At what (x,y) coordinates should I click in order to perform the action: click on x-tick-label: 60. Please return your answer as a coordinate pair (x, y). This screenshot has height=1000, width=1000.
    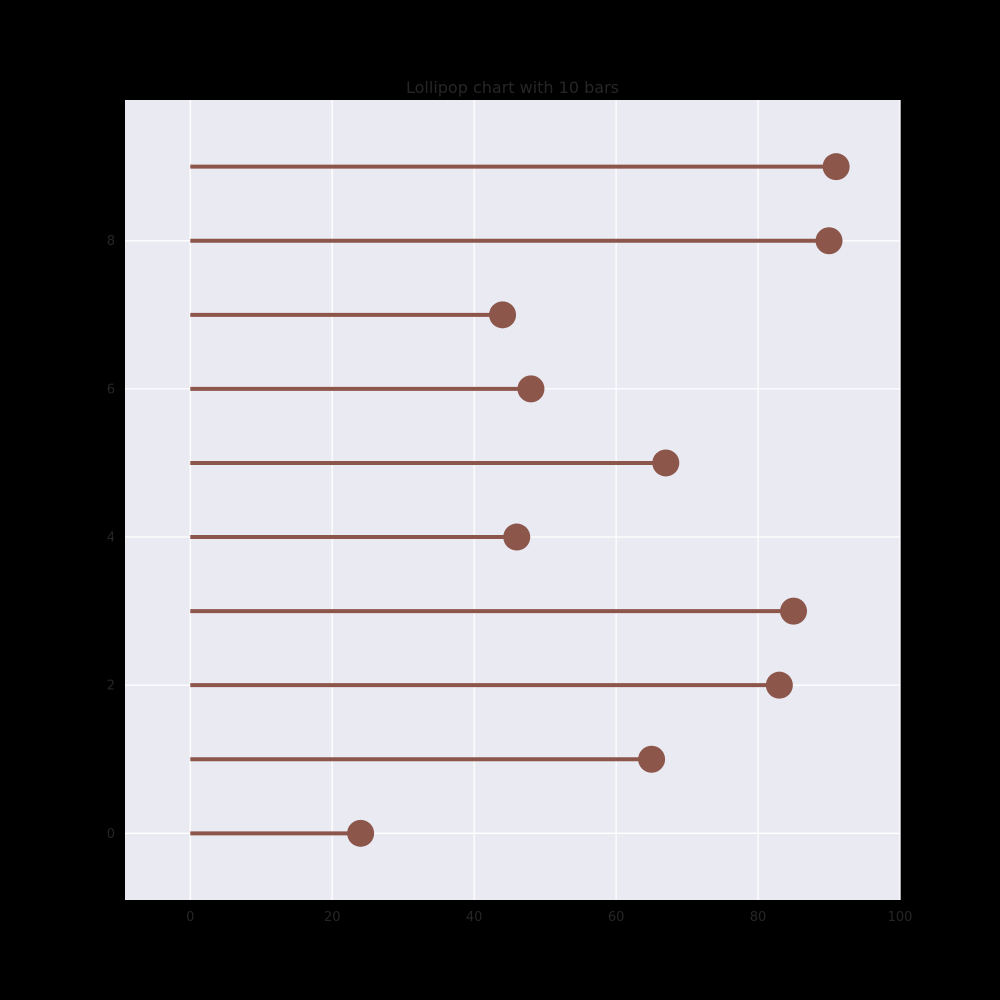
    Looking at the image, I should click on (616, 917).